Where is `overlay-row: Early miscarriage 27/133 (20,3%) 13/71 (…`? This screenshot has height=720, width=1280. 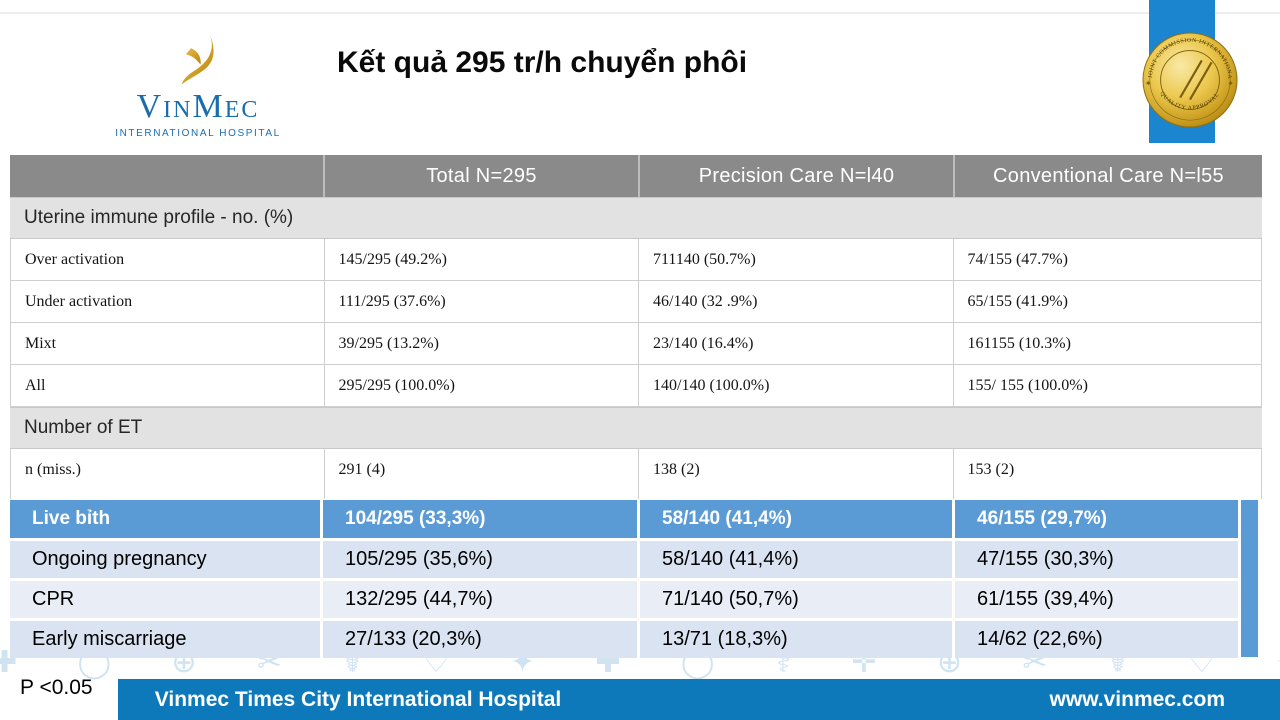 overlay-row: Early miscarriage 27/133 (20,3%) 13/71 (… is located at coordinates (624, 639).